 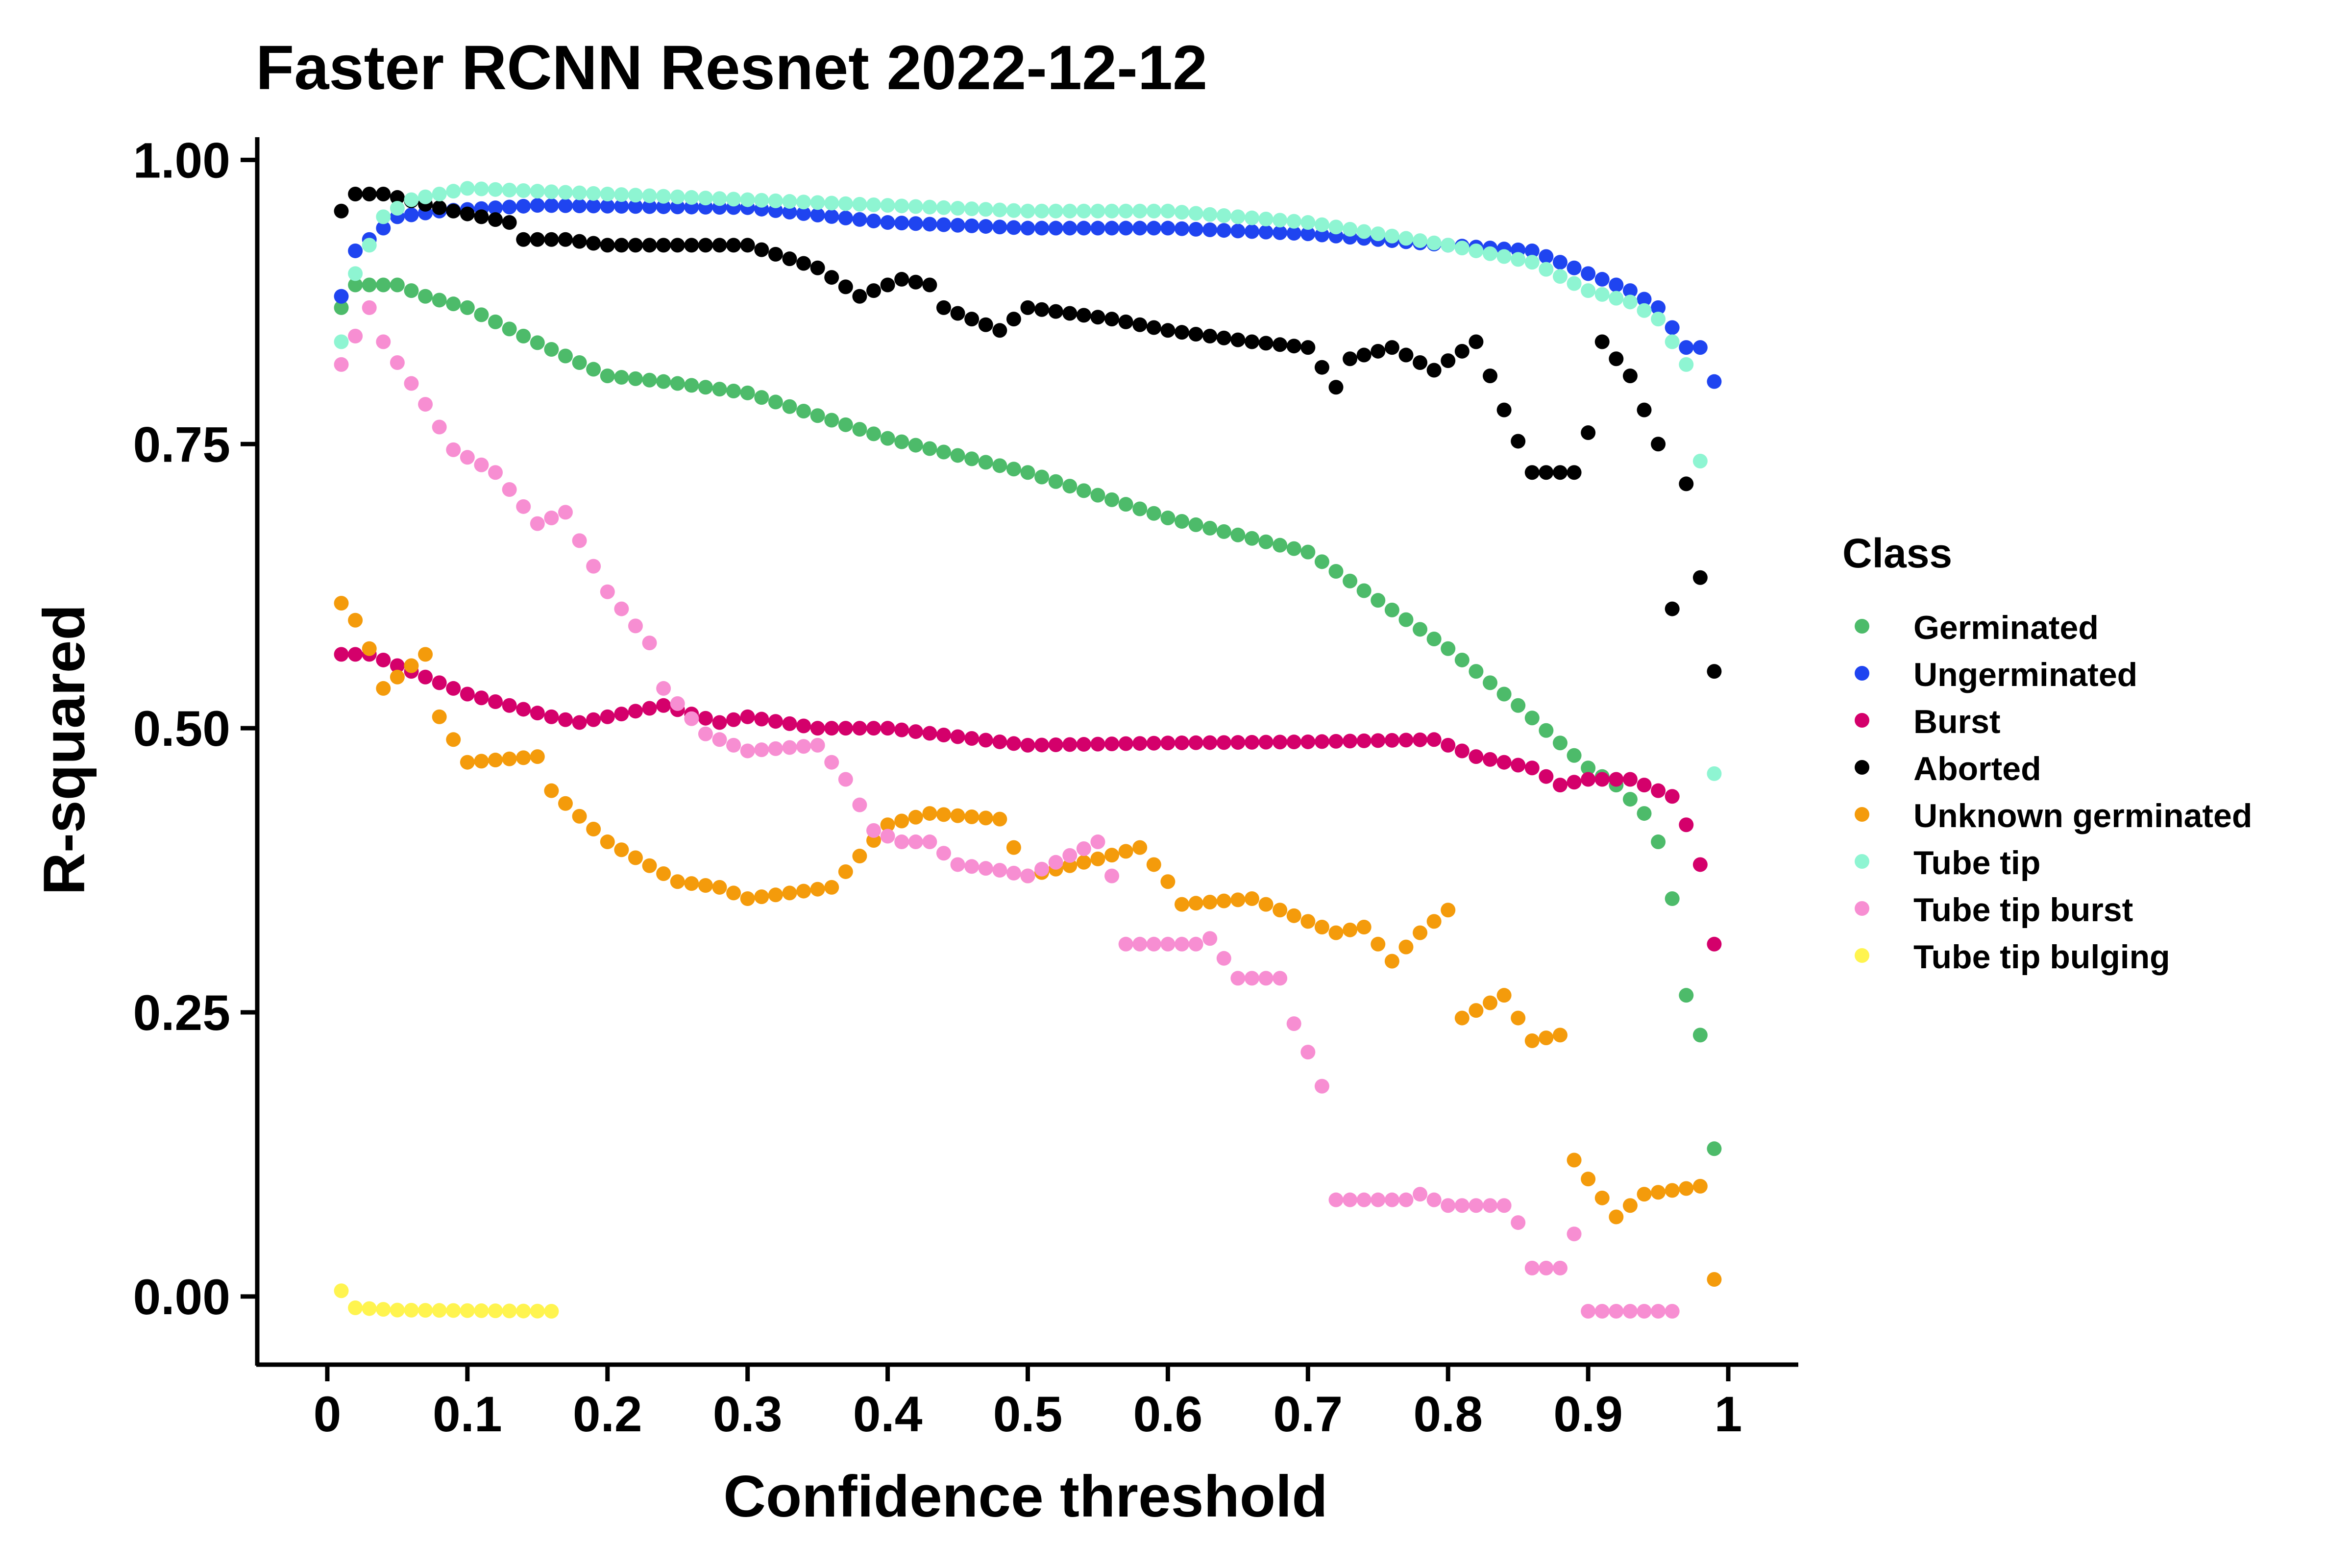 What do you see at coordinates (2006, 627) in the screenshot?
I see `legend-label: Germinated` at bounding box center [2006, 627].